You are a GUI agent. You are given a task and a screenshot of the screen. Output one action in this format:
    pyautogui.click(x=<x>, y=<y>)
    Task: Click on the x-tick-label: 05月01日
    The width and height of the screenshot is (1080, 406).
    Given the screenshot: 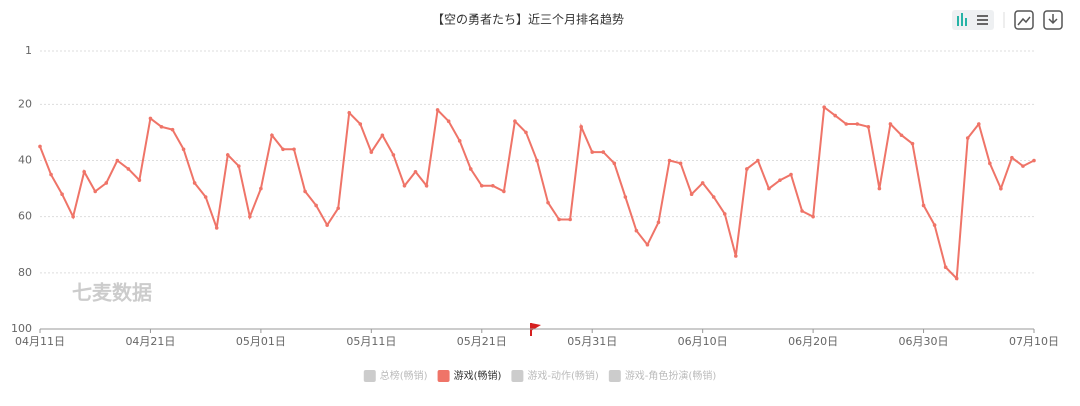 What is the action you would take?
    pyautogui.click(x=261, y=341)
    